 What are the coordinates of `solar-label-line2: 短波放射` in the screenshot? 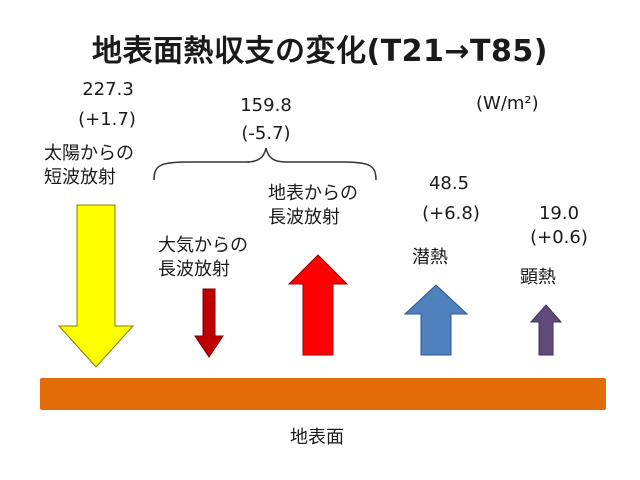 It's located at (80, 177).